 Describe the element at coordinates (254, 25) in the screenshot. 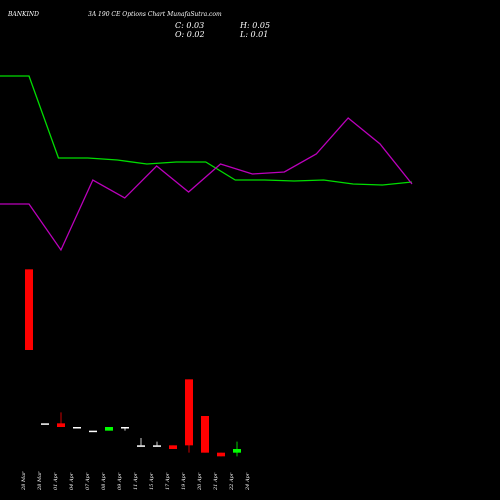

I see `high-value: H: 0.05` at that location.